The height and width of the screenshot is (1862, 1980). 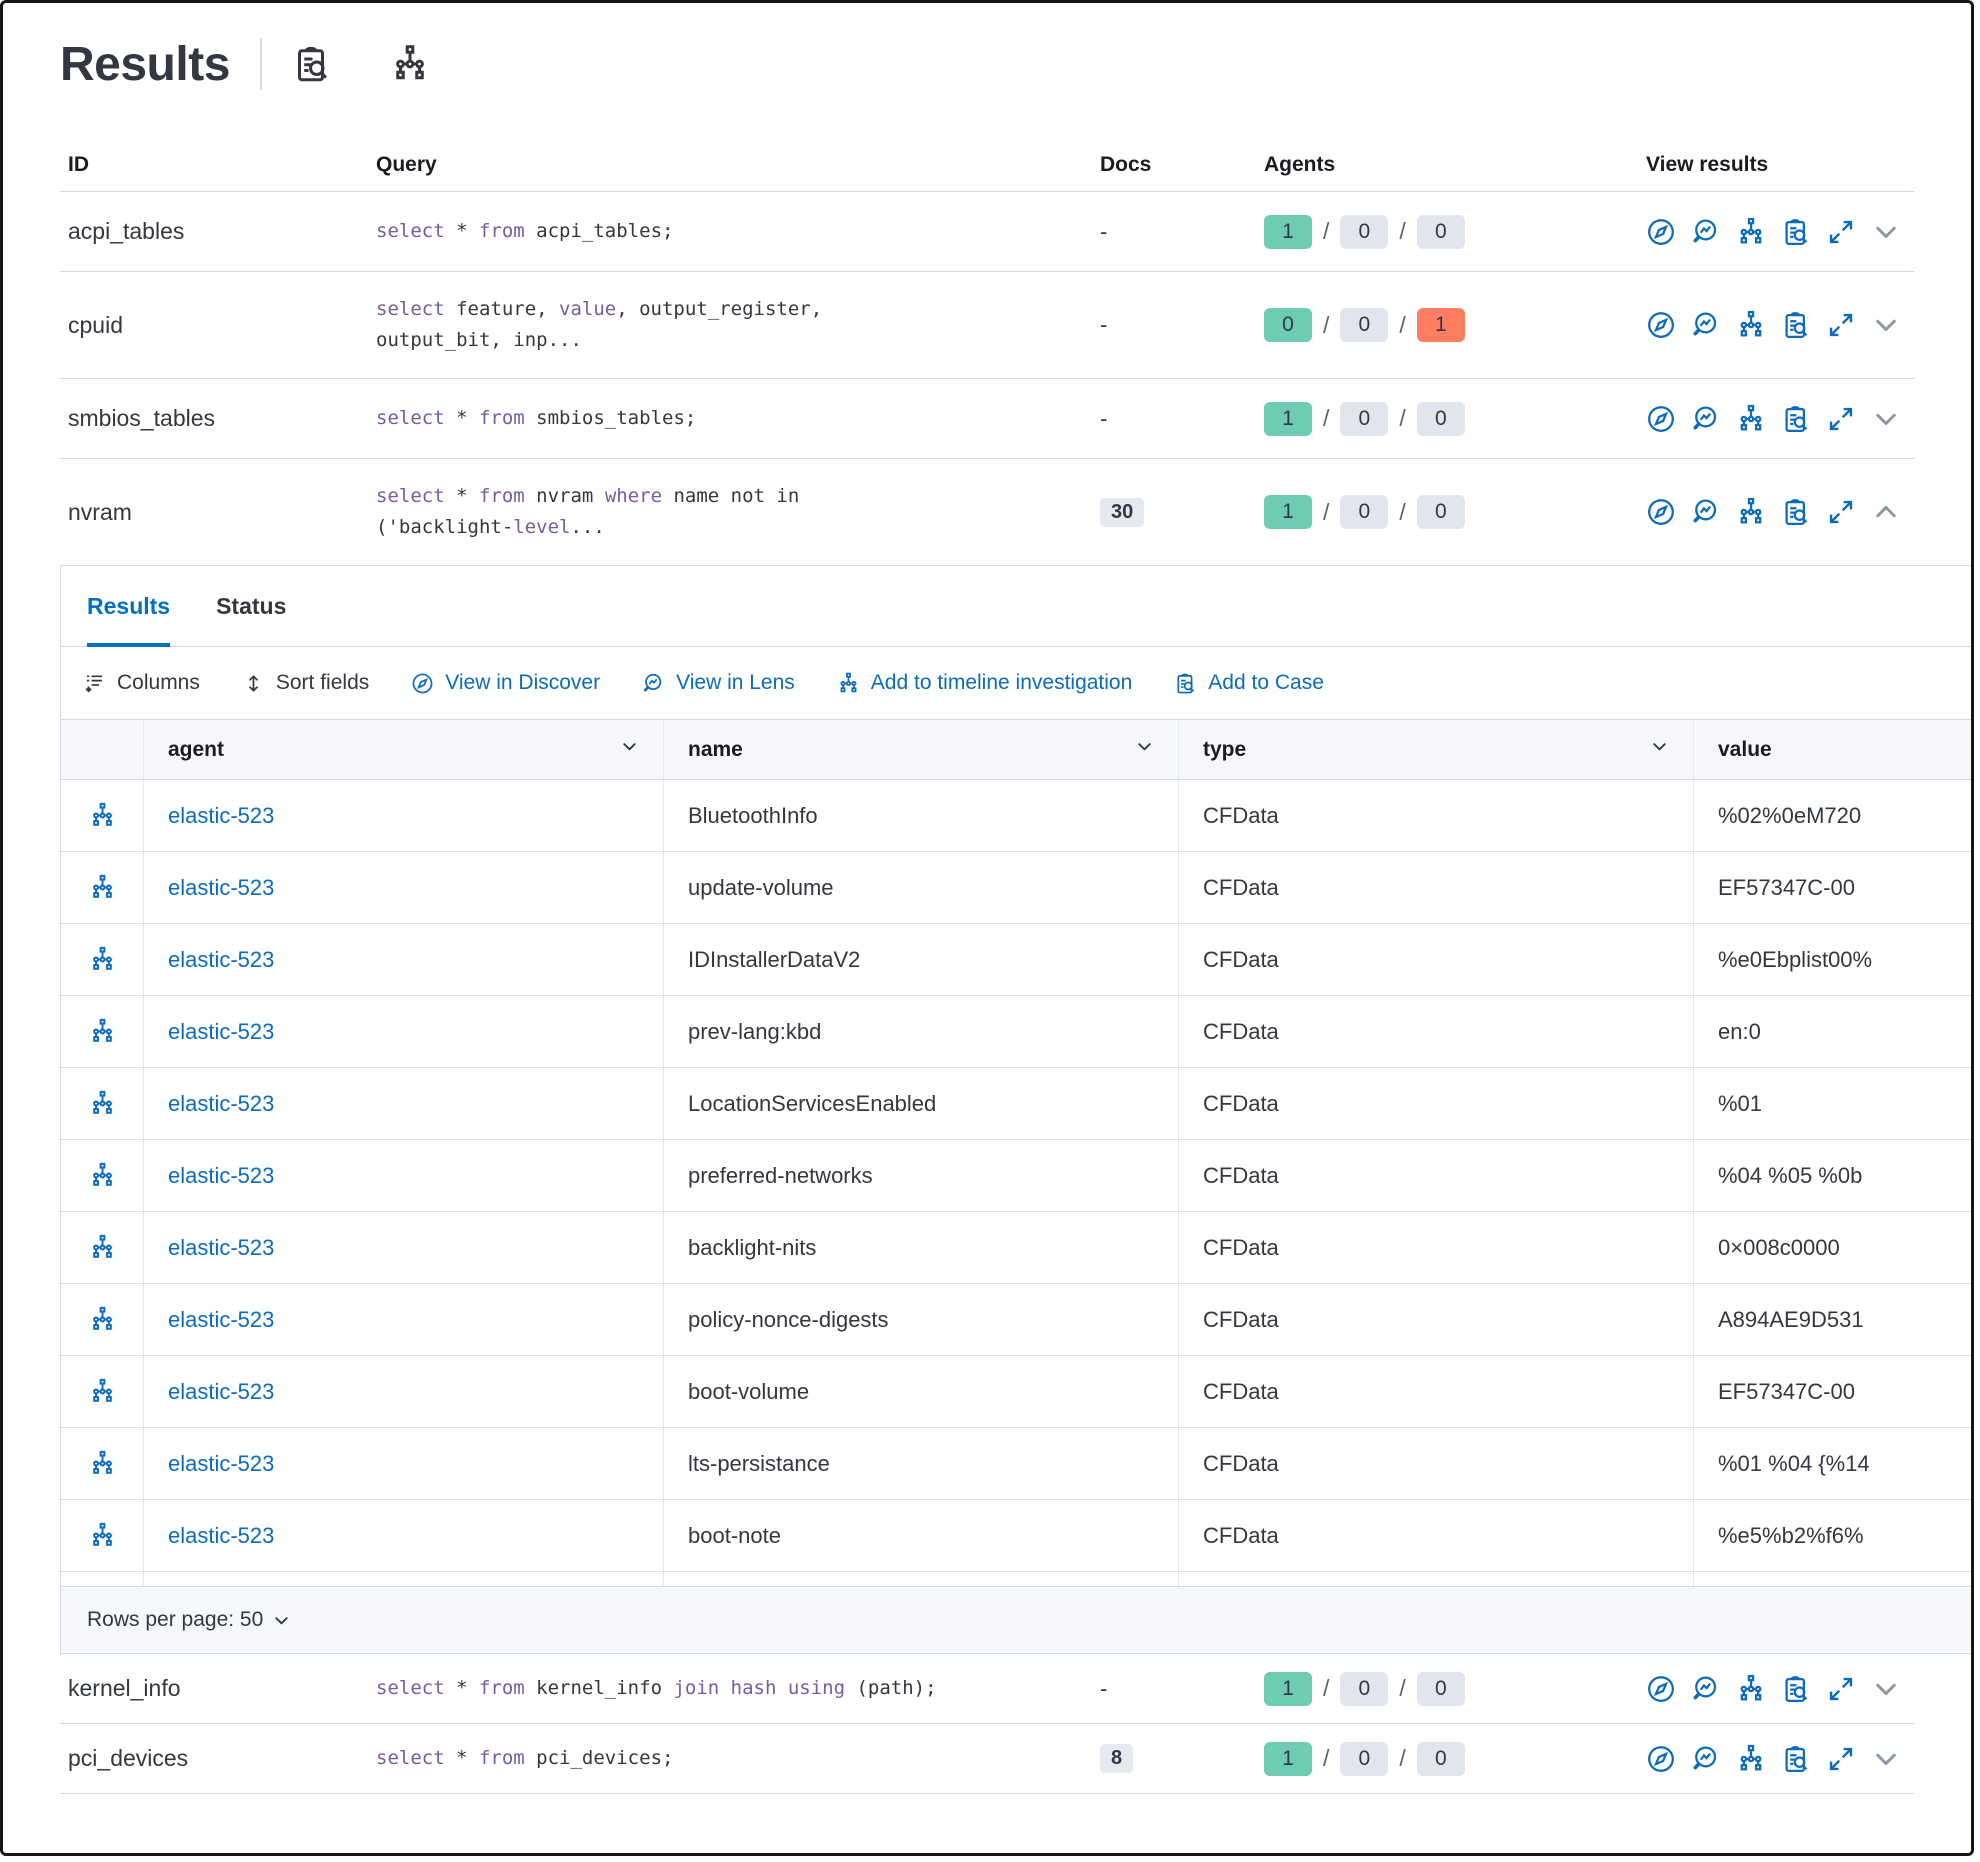 I want to click on tab-status: Status, so click(x=251, y=605).